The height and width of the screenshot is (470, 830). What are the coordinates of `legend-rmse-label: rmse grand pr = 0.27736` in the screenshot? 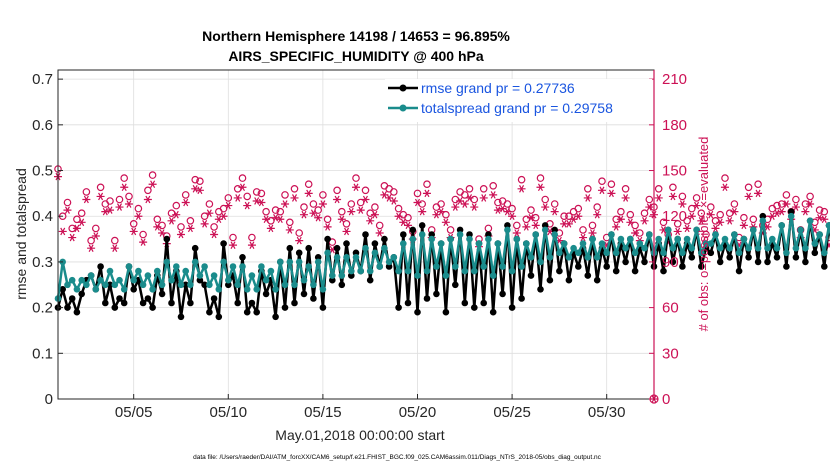 It's located at (498, 88).